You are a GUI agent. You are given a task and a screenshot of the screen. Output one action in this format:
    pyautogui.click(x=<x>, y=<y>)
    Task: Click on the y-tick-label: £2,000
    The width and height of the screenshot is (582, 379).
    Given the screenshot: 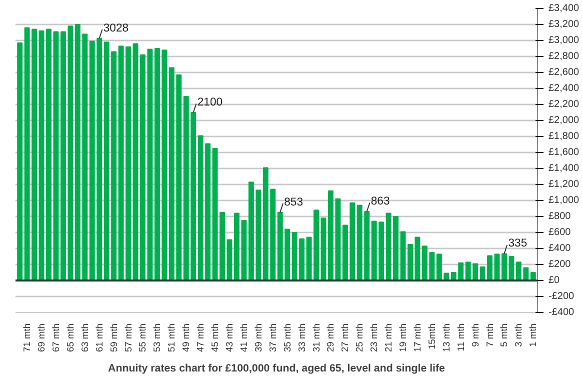 What is the action you would take?
    pyautogui.click(x=564, y=120)
    